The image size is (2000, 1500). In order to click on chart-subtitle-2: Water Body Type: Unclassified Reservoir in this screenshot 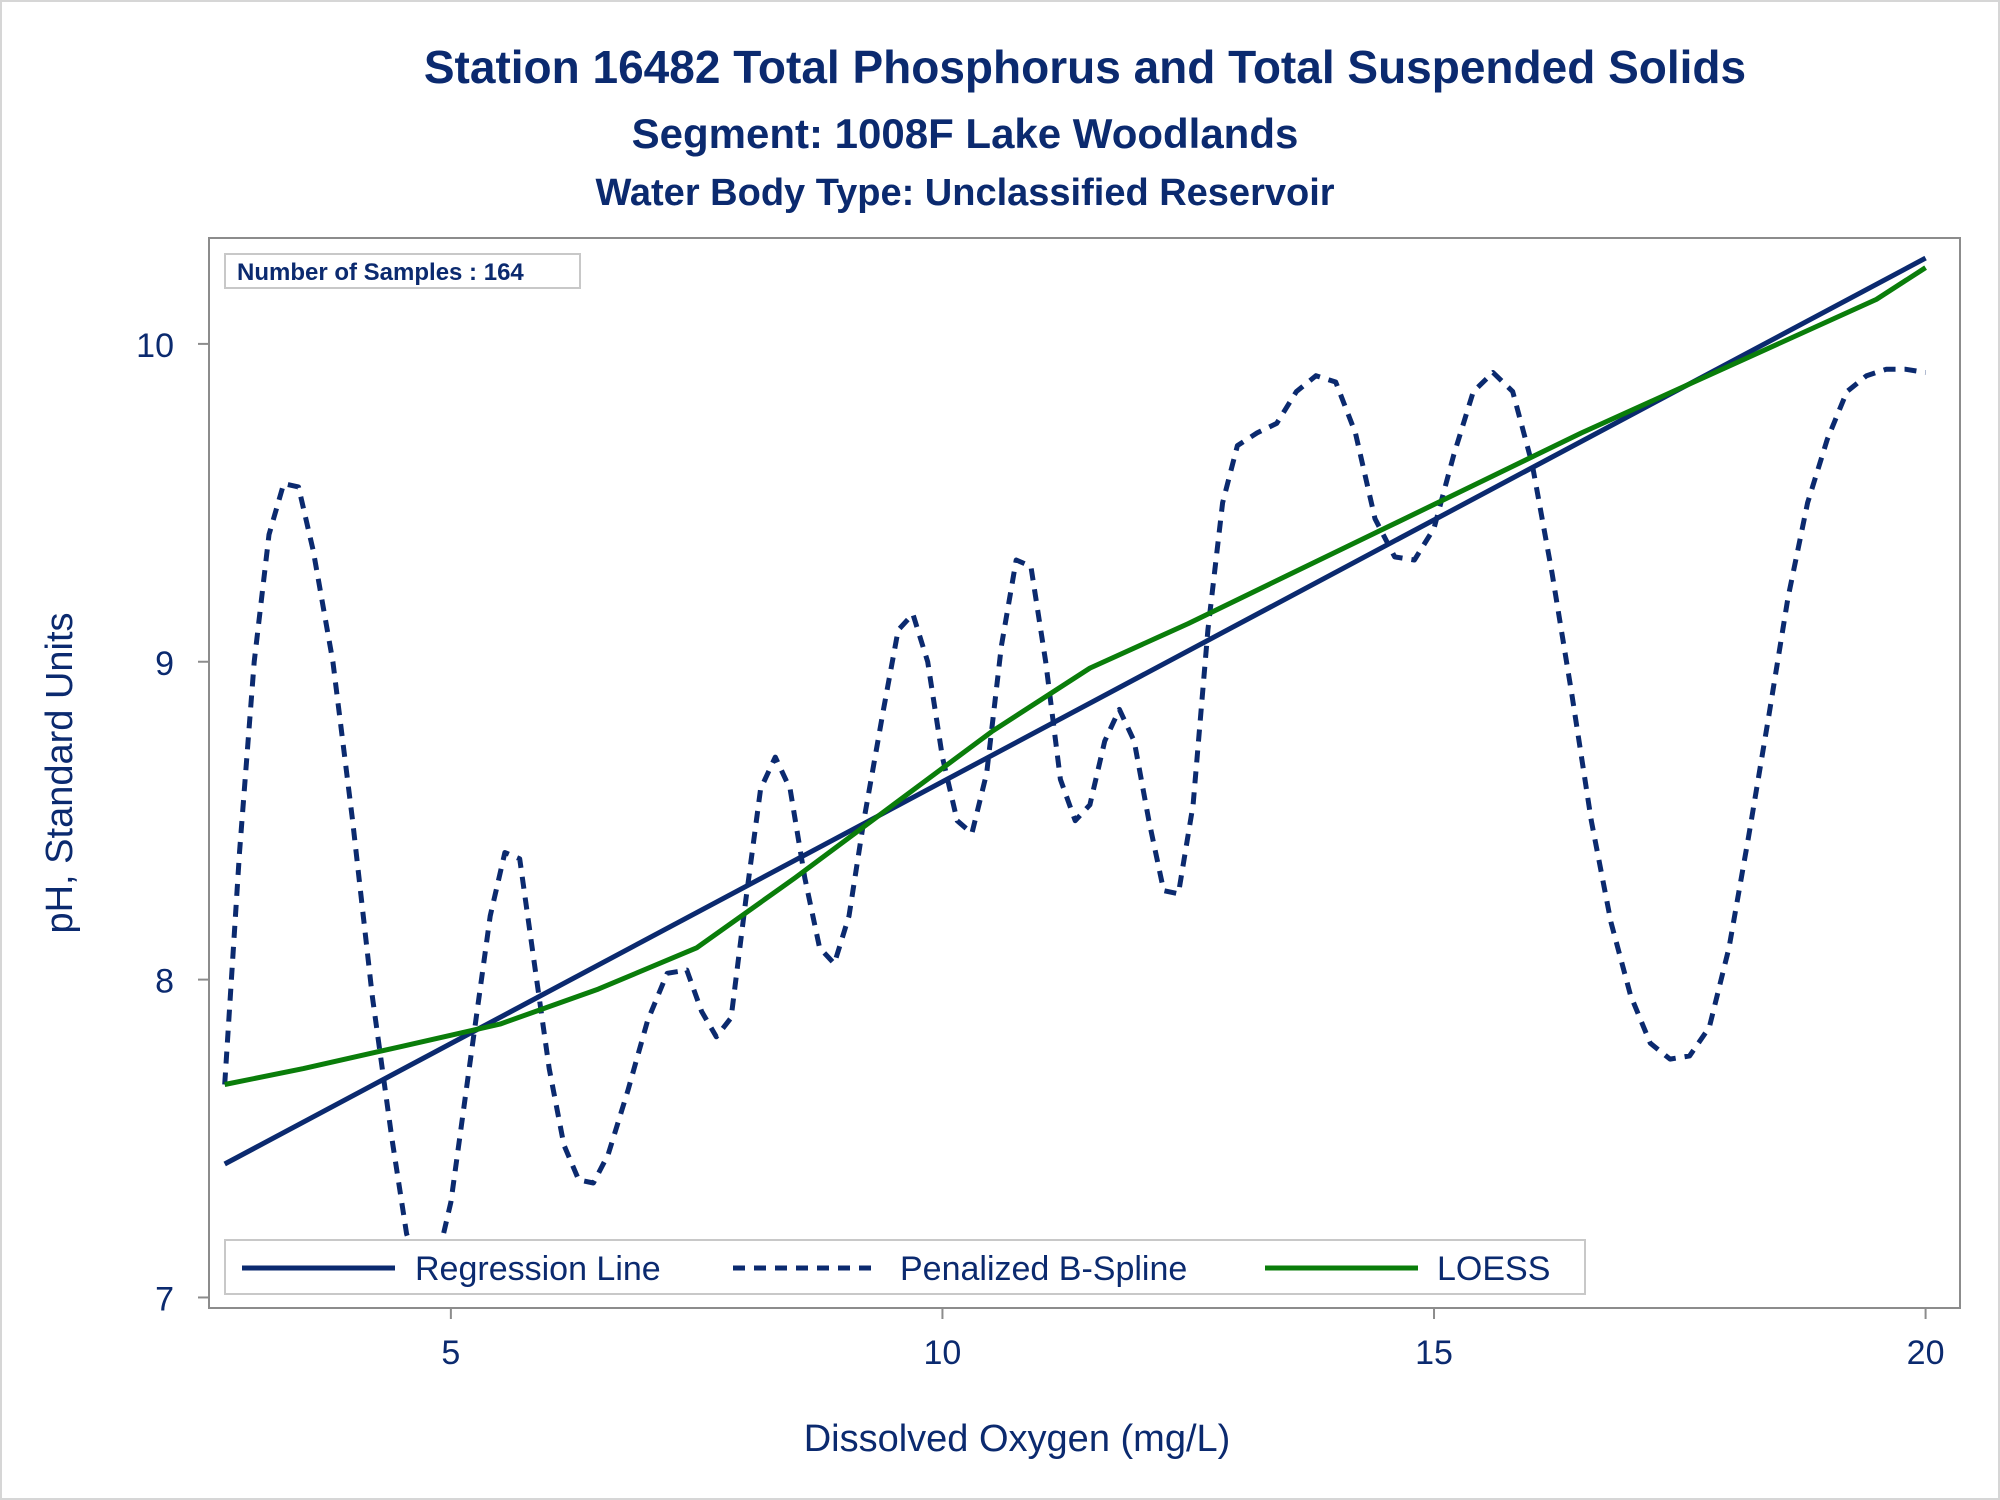, I will do `click(964, 193)`.